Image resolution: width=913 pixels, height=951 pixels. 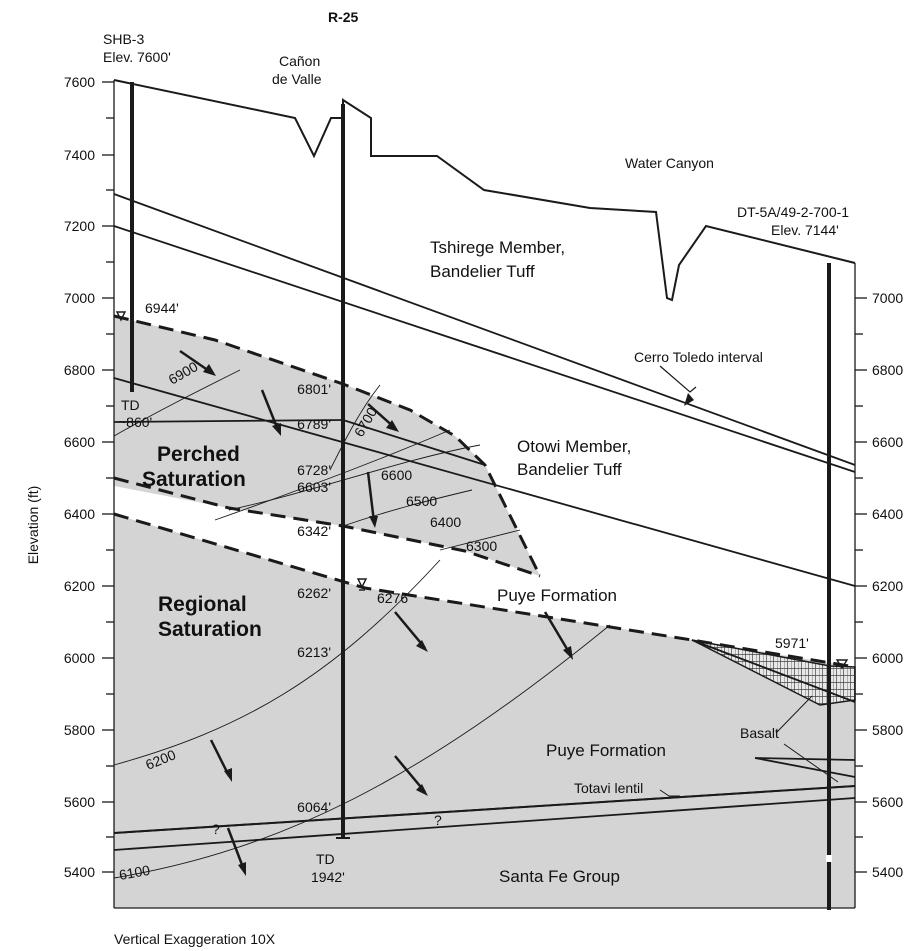 I want to click on vertical-exaggeration-note: Vertical Exaggeration 10X, so click(x=195, y=939).